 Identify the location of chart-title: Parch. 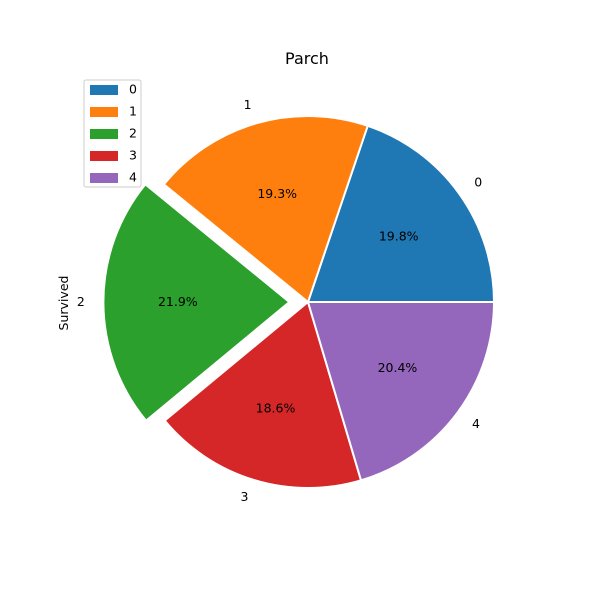
(307, 58).